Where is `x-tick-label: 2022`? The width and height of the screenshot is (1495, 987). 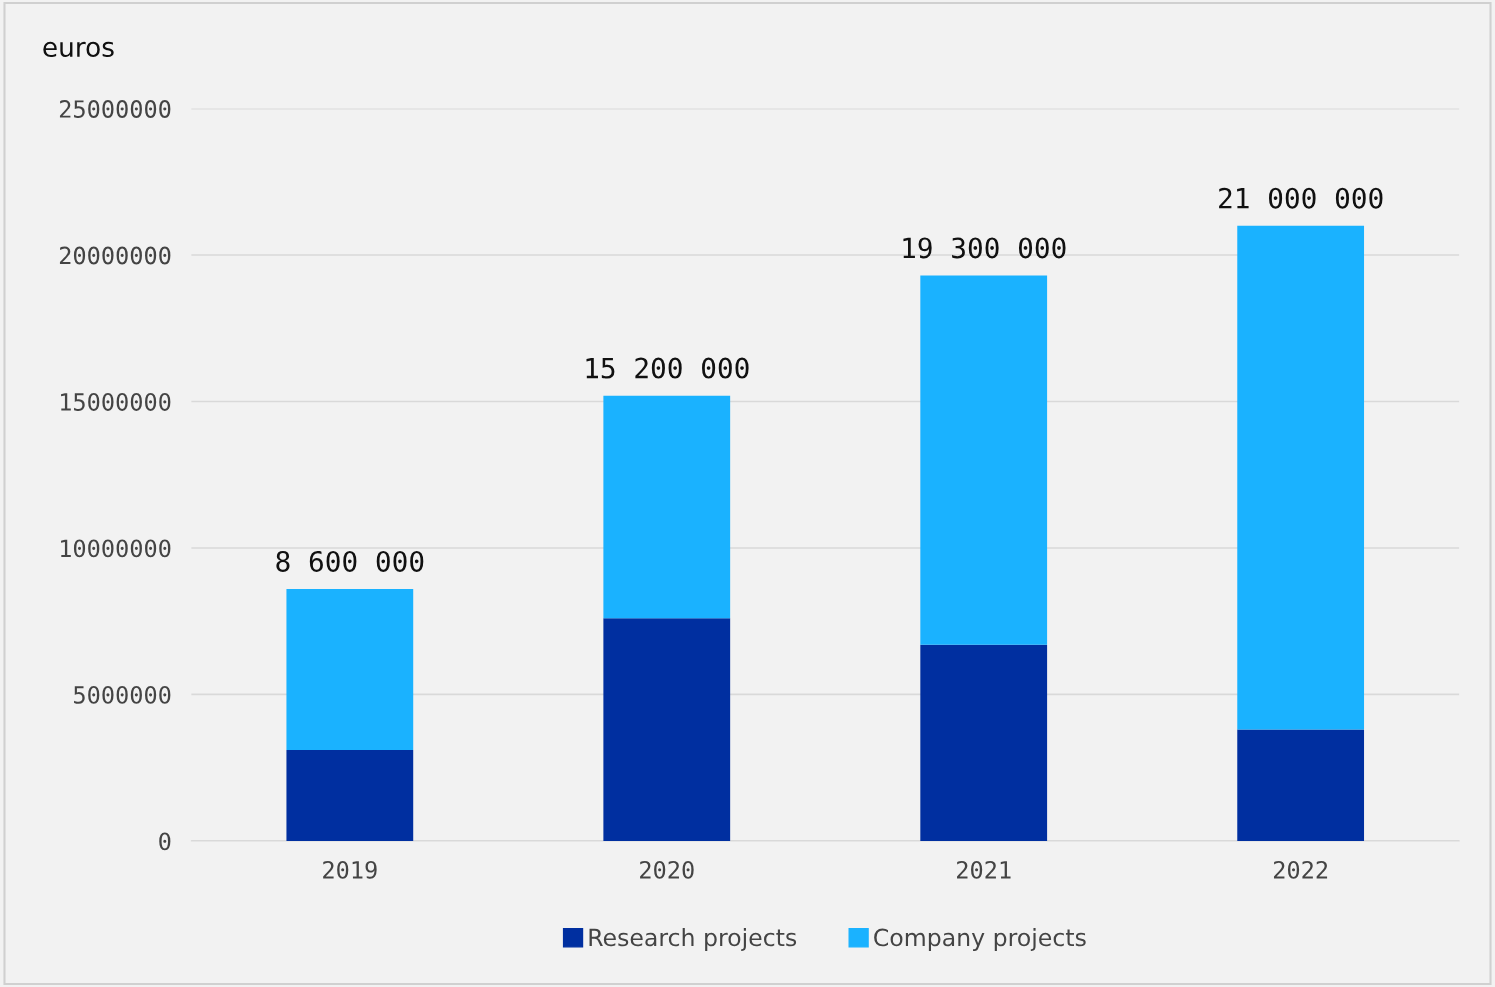 x-tick-label: 2022 is located at coordinates (1300, 869).